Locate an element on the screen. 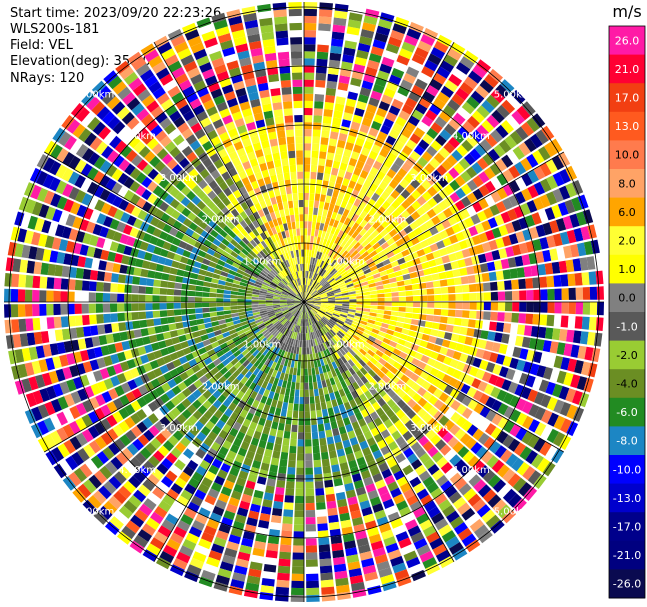 The image size is (647, 607). colorbar-swatch is located at coordinates (627, 184).